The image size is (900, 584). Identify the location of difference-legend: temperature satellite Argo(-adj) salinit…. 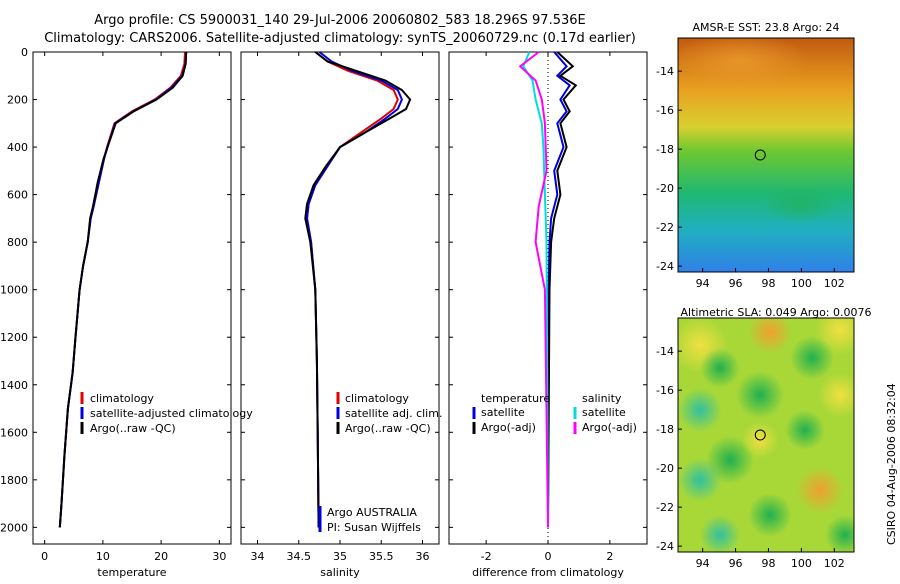
(554, 413).